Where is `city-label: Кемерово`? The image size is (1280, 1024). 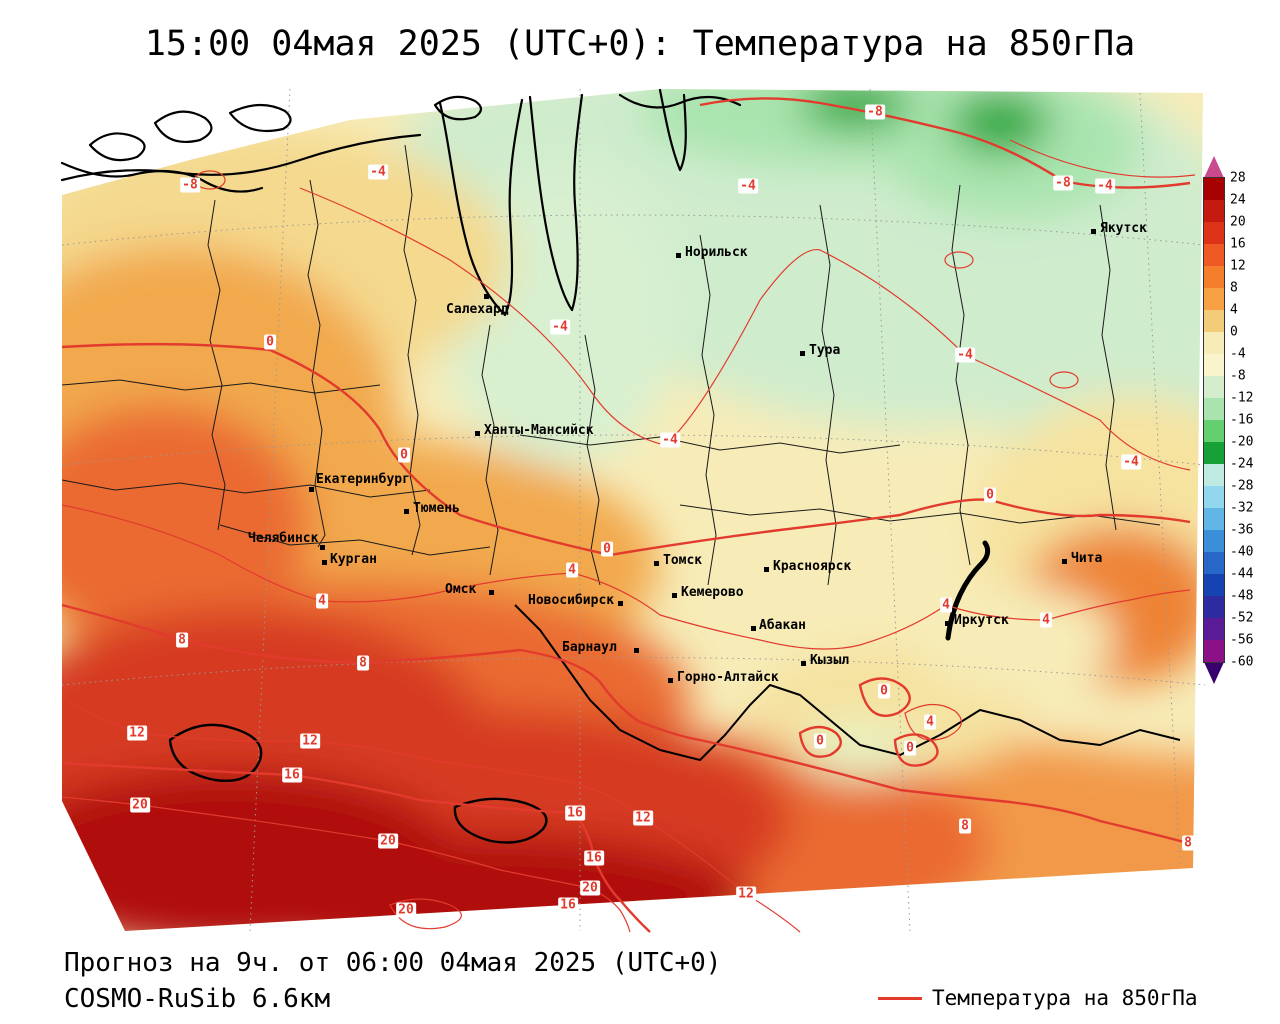 city-label: Кемерово is located at coordinates (712, 592).